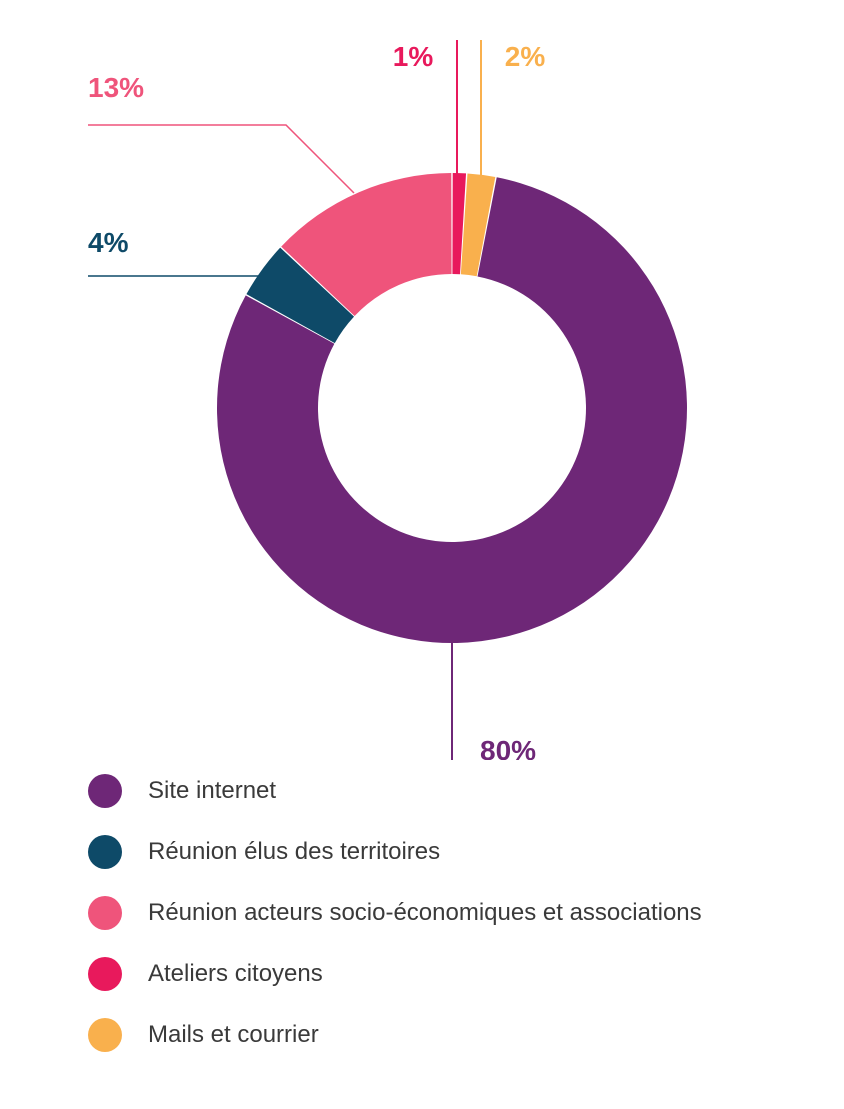  What do you see at coordinates (395, 973) in the screenshot?
I see `legend-item-ateliers-citoyens: Ateliers citoyens` at bounding box center [395, 973].